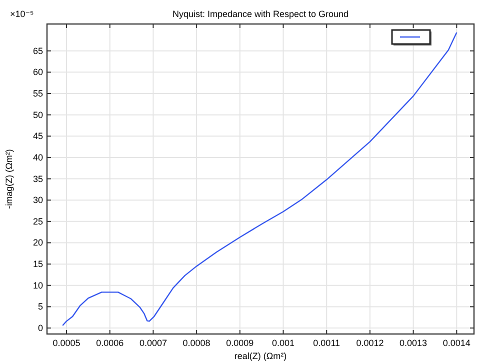  Describe the element at coordinates (37, 72) in the screenshot. I see `y-tick-label: 60` at that location.